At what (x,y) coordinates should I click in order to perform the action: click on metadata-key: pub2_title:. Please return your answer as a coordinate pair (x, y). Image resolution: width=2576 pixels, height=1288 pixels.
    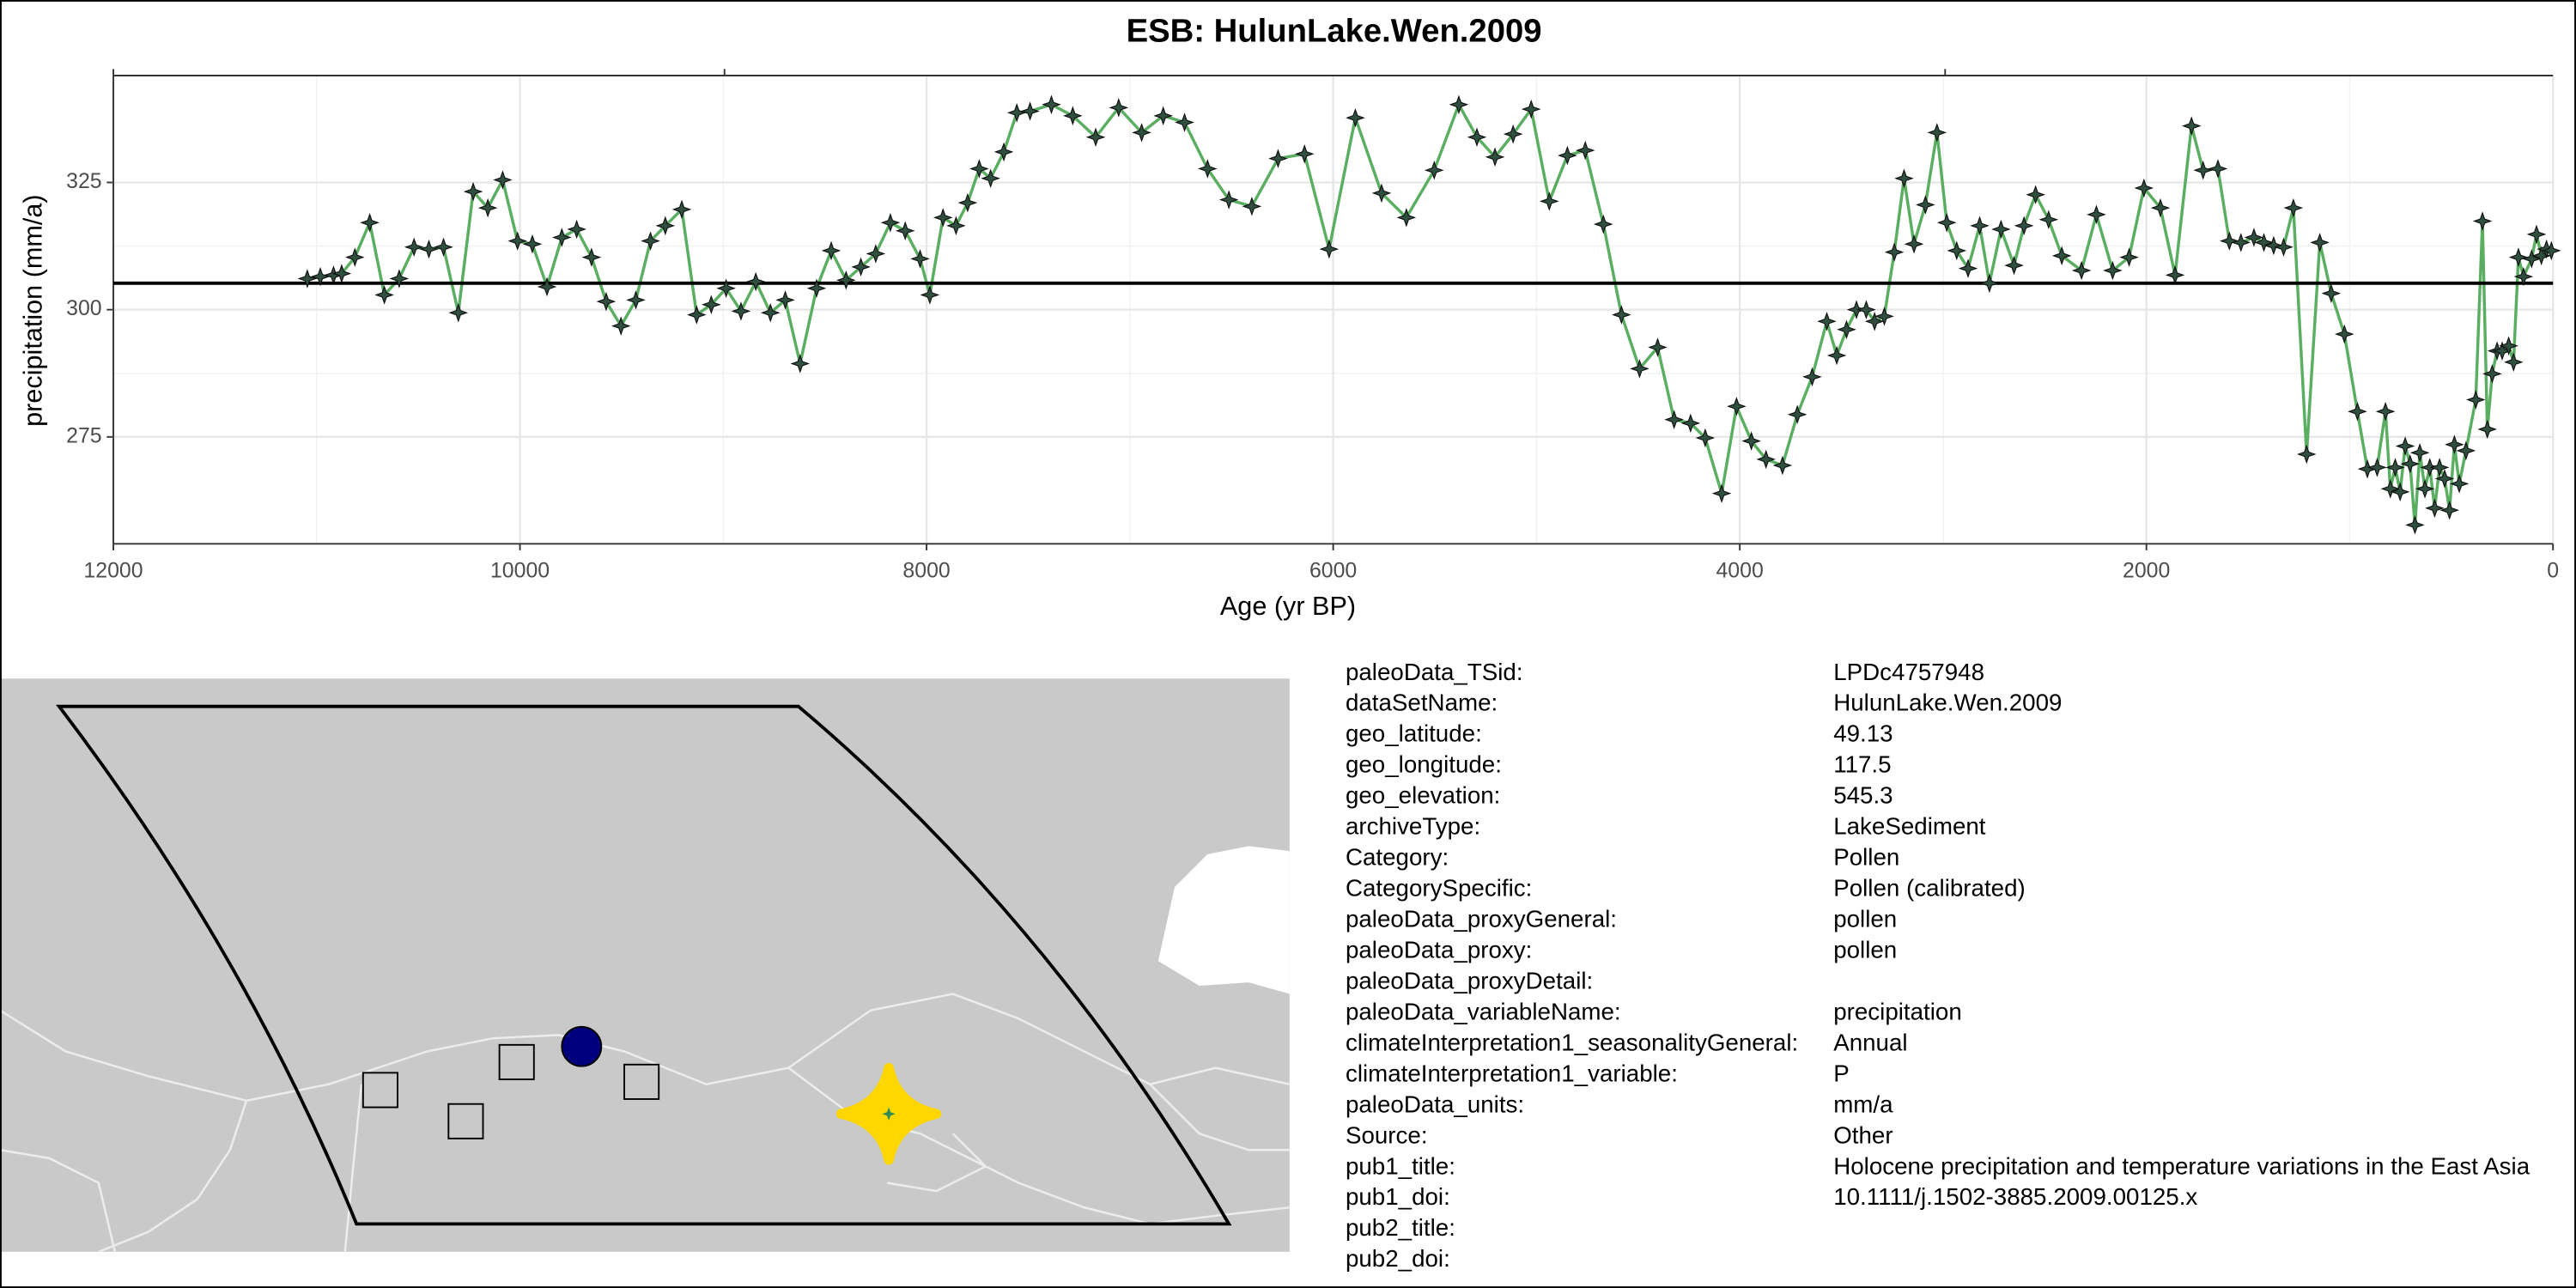
    Looking at the image, I should click on (1400, 1228).